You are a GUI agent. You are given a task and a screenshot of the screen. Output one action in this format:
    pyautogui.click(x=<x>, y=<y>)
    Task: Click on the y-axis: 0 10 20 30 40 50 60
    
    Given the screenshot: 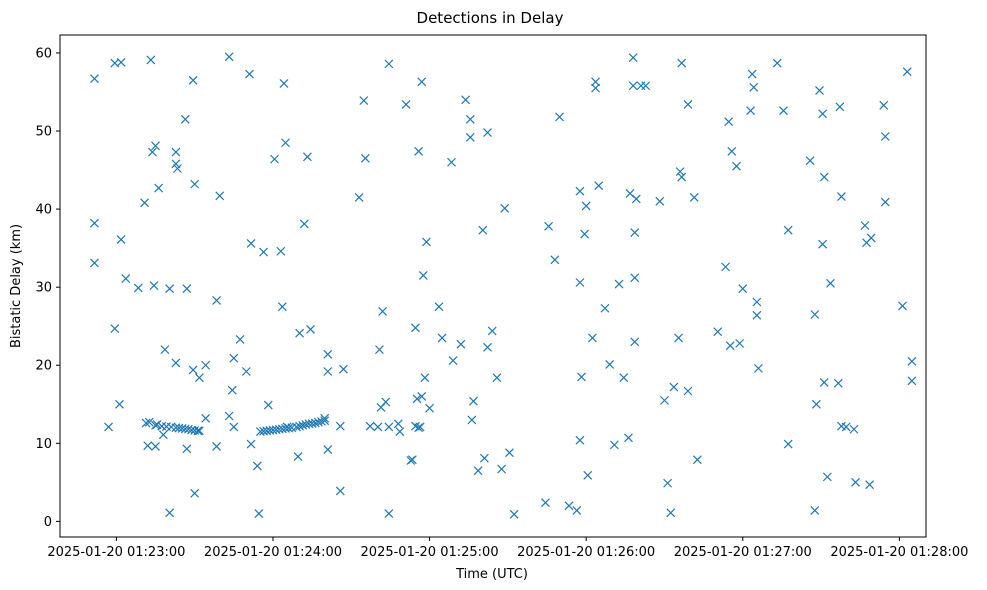 What is the action you would take?
    pyautogui.click(x=47, y=288)
    